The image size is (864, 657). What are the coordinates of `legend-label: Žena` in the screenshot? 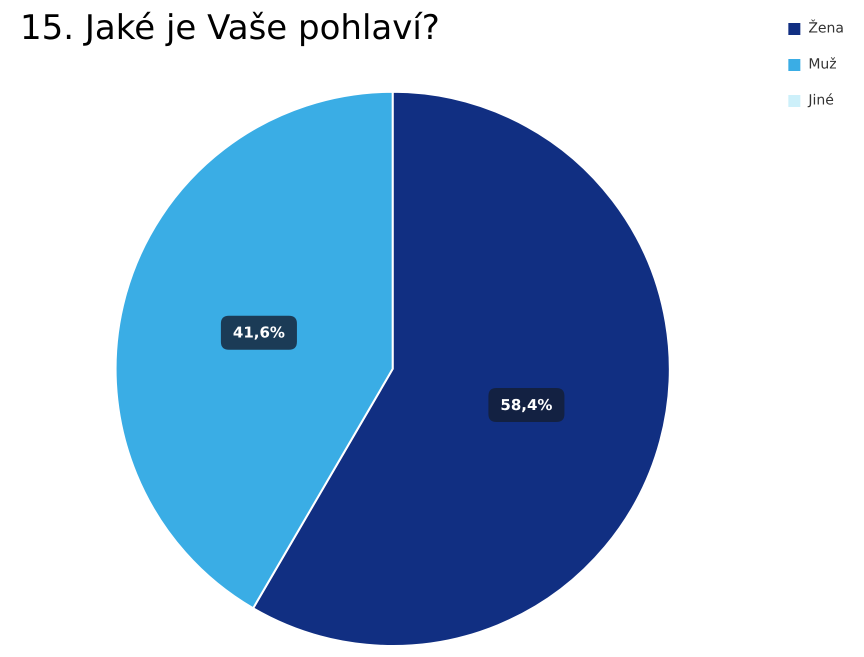 It's located at (826, 28).